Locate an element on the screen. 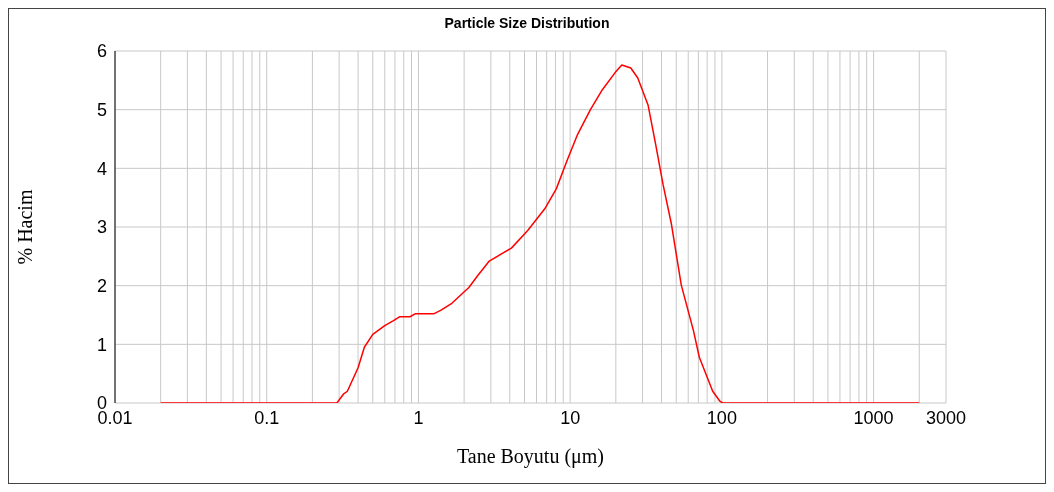  x-tick-label: 10 is located at coordinates (570, 417).